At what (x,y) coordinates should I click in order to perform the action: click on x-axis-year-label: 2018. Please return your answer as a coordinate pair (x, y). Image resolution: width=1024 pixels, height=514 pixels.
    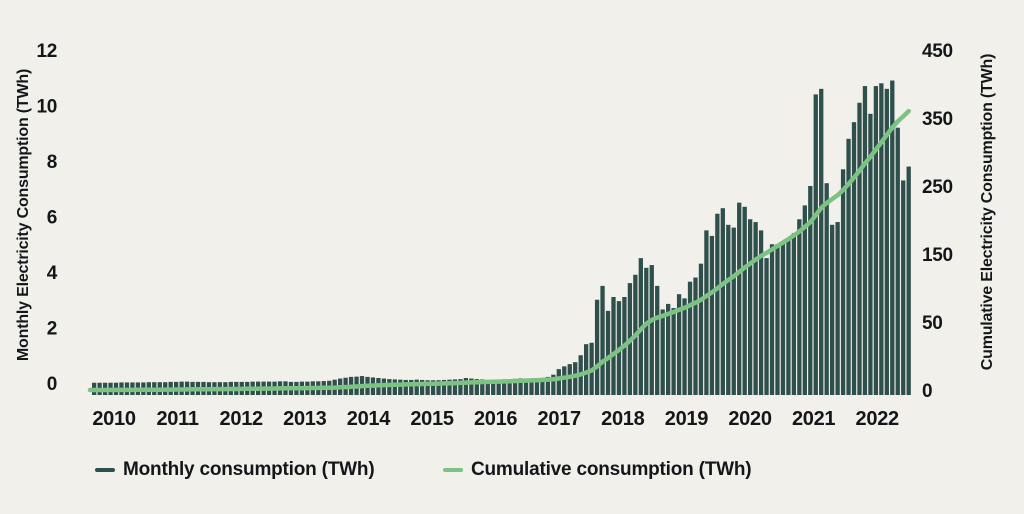
    Looking at the image, I should click on (622, 419).